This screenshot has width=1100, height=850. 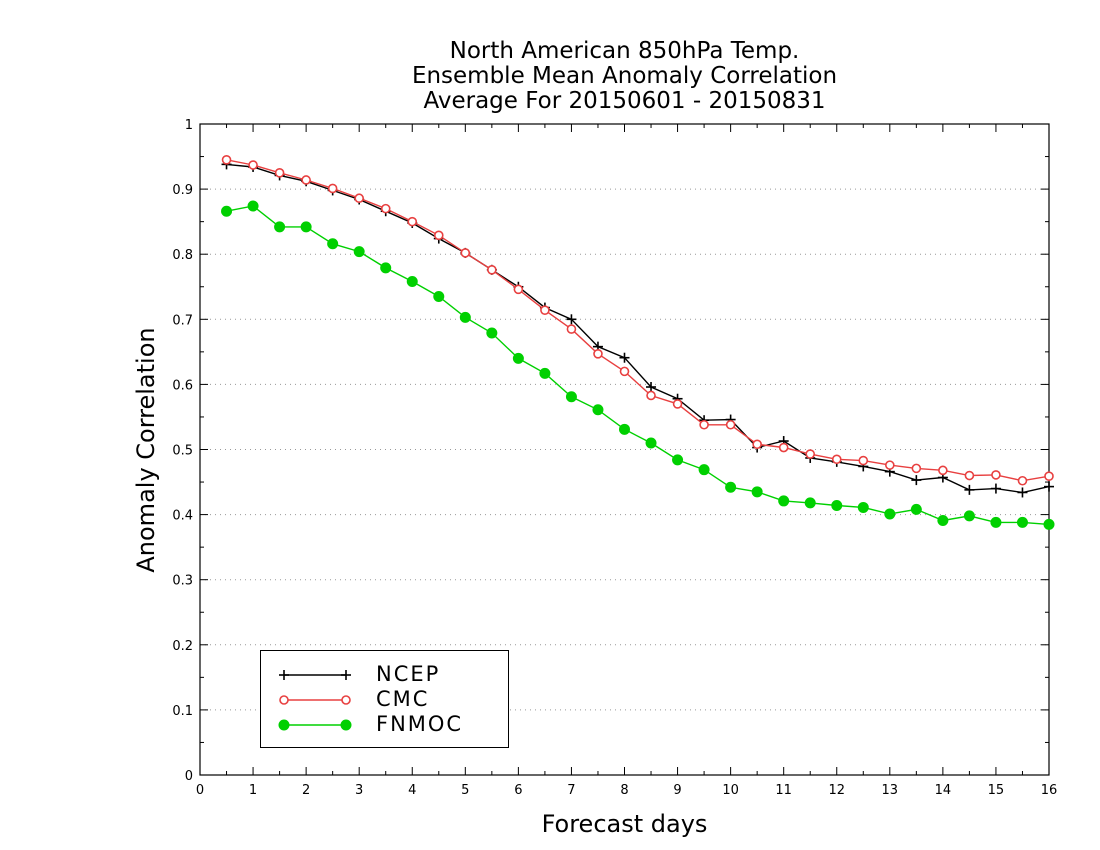 What do you see at coordinates (182, 320) in the screenshot?
I see `y-tick-label: 0.7` at bounding box center [182, 320].